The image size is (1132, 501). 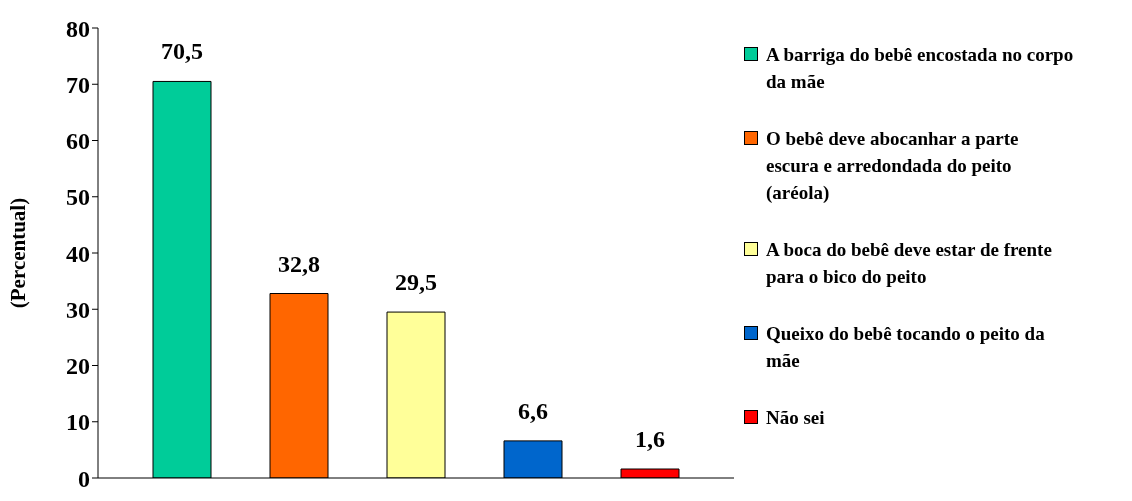 I want to click on y-tick-label: 80, so click(x=78, y=28).